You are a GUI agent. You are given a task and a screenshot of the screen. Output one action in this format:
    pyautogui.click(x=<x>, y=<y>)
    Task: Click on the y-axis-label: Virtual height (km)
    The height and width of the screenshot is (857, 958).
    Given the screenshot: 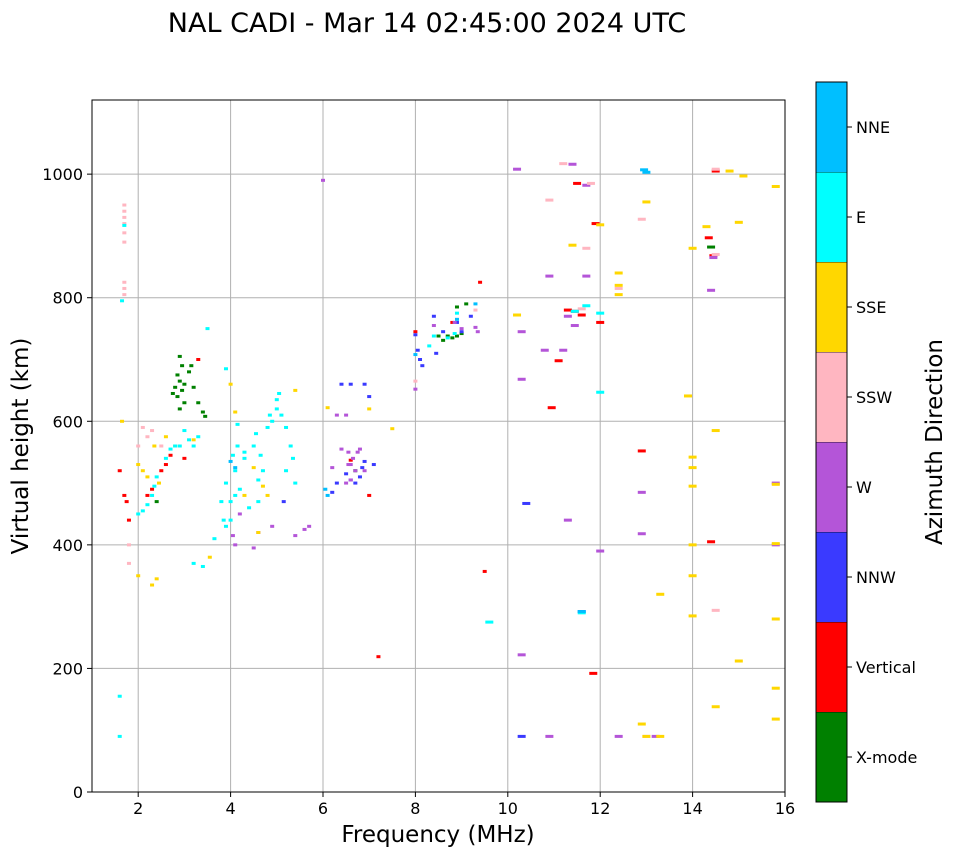 What is the action you would take?
    pyautogui.click(x=21, y=446)
    